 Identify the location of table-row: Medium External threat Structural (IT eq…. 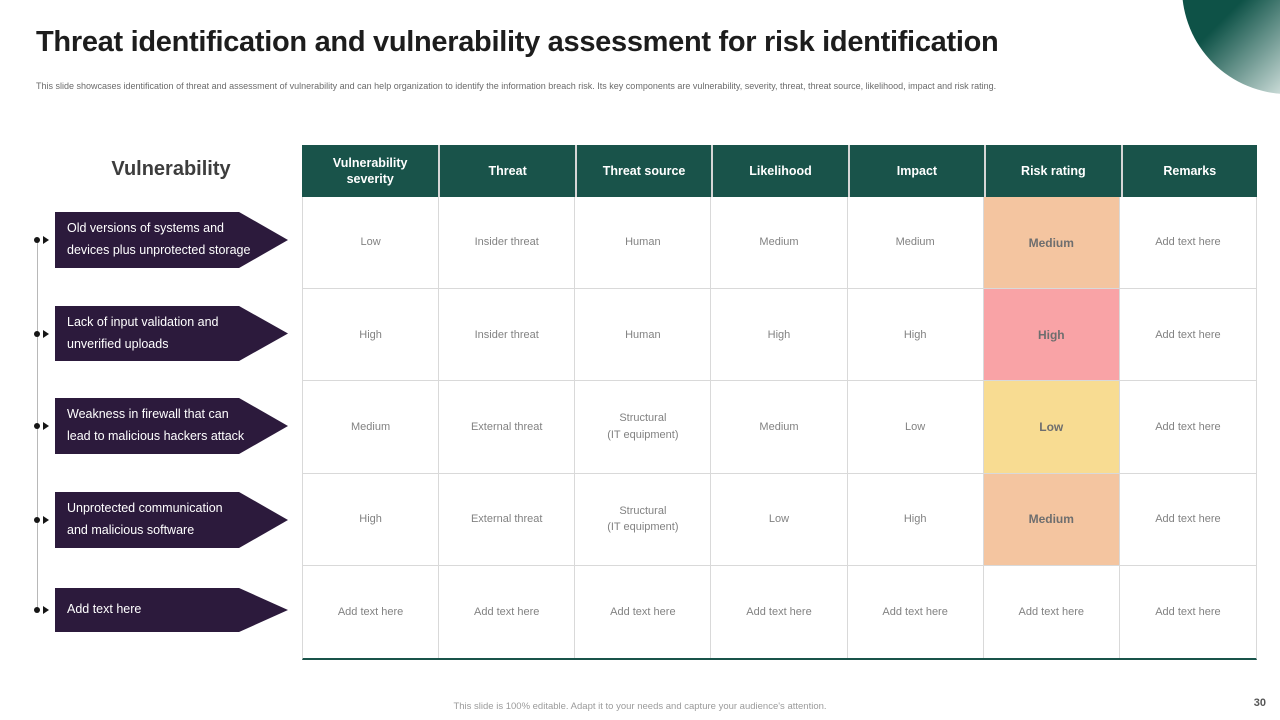
(779, 427).